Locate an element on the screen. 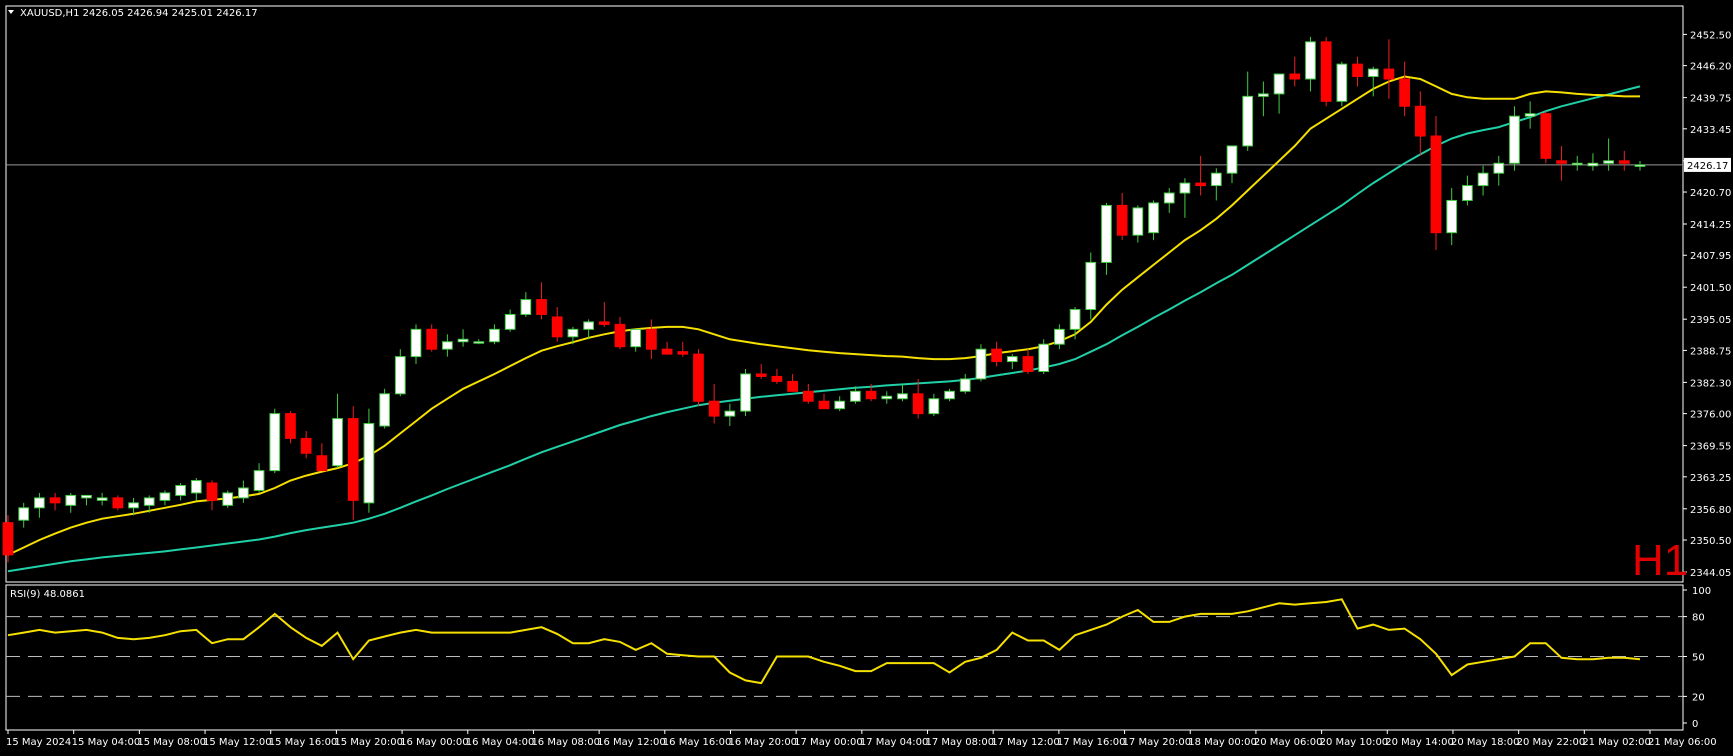  rsi-header: RSI(9) 48.0861 is located at coordinates (47, 594).